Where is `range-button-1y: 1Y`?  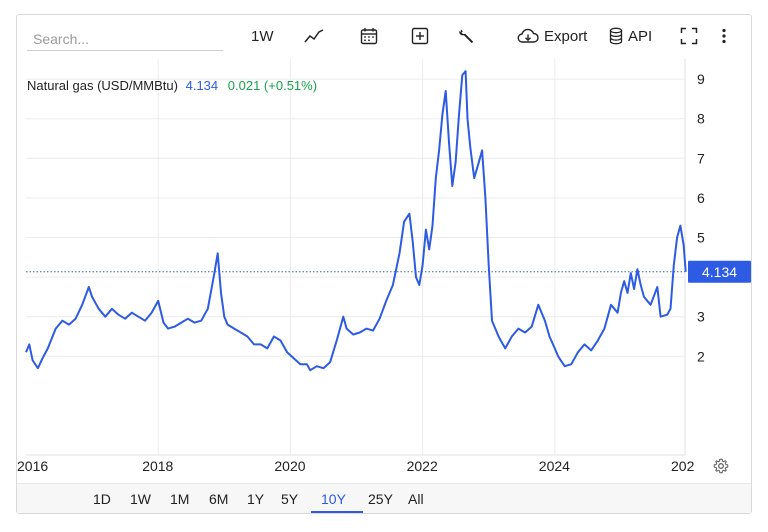
range-button-1y: 1Y is located at coordinates (256, 499).